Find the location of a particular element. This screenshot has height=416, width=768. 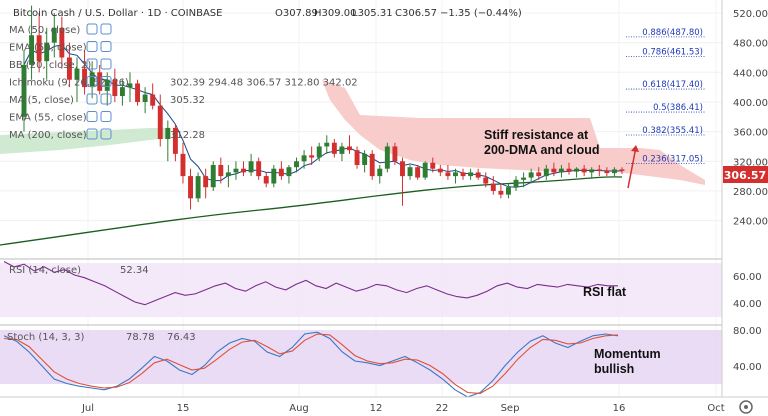

resistance-arrow-head is located at coordinates (635, 148).